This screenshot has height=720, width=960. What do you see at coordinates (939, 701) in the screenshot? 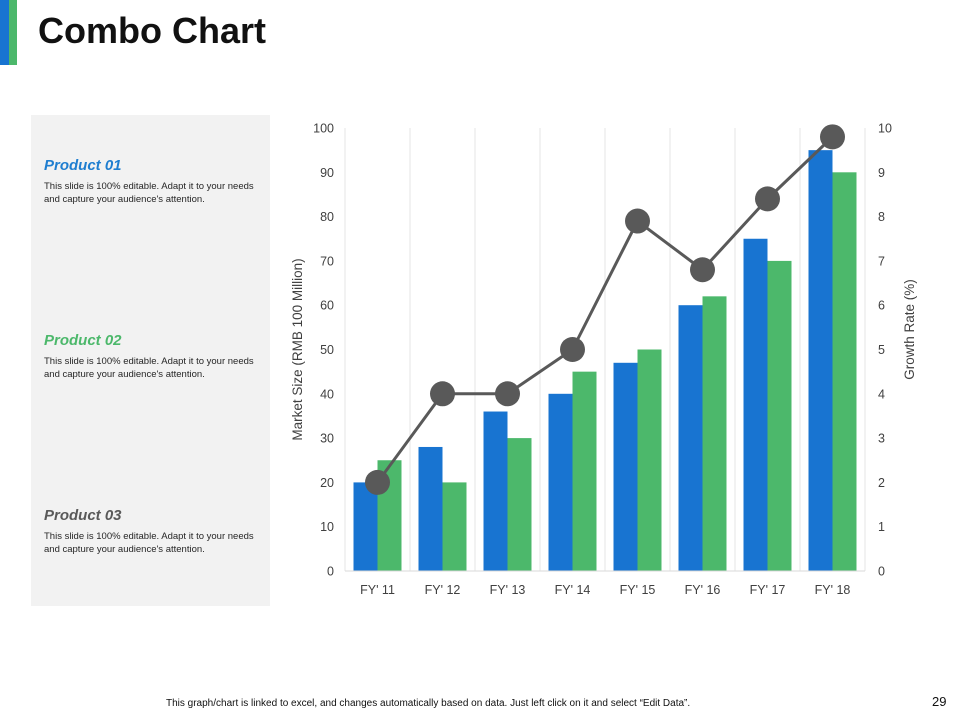
I see `page-number: 29` at bounding box center [939, 701].